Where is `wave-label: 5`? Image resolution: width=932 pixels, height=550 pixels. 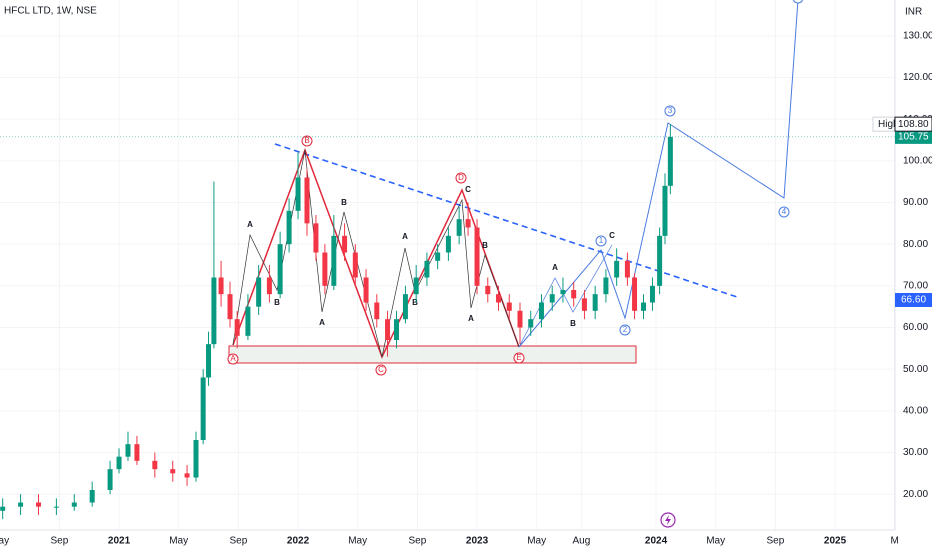 wave-label: 5 is located at coordinates (798, 1).